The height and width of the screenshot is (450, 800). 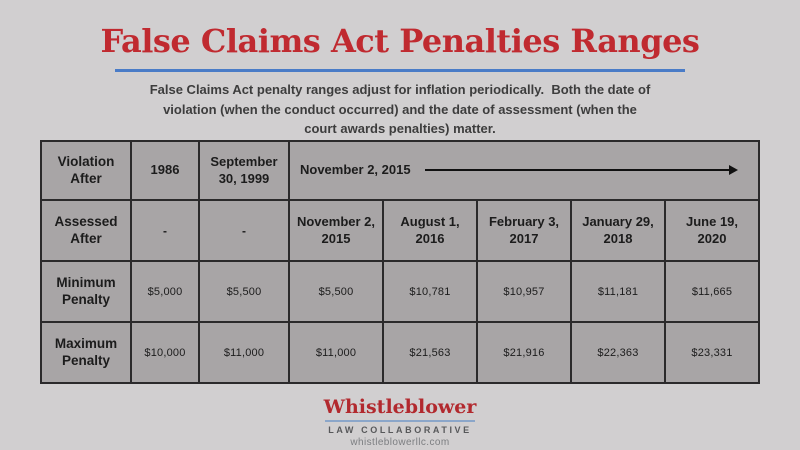 What do you see at coordinates (165, 170) in the screenshot?
I see `cell-violation-1986: 1986` at bounding box center [165, 170].